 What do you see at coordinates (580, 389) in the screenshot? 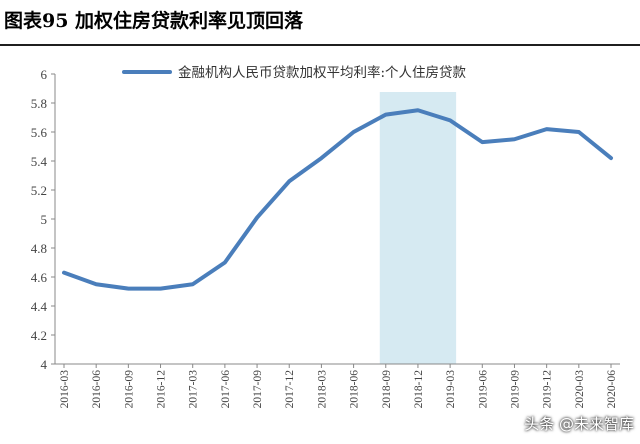
I see `x-tick-label: 2020-03` at bounding box center [580, 389].